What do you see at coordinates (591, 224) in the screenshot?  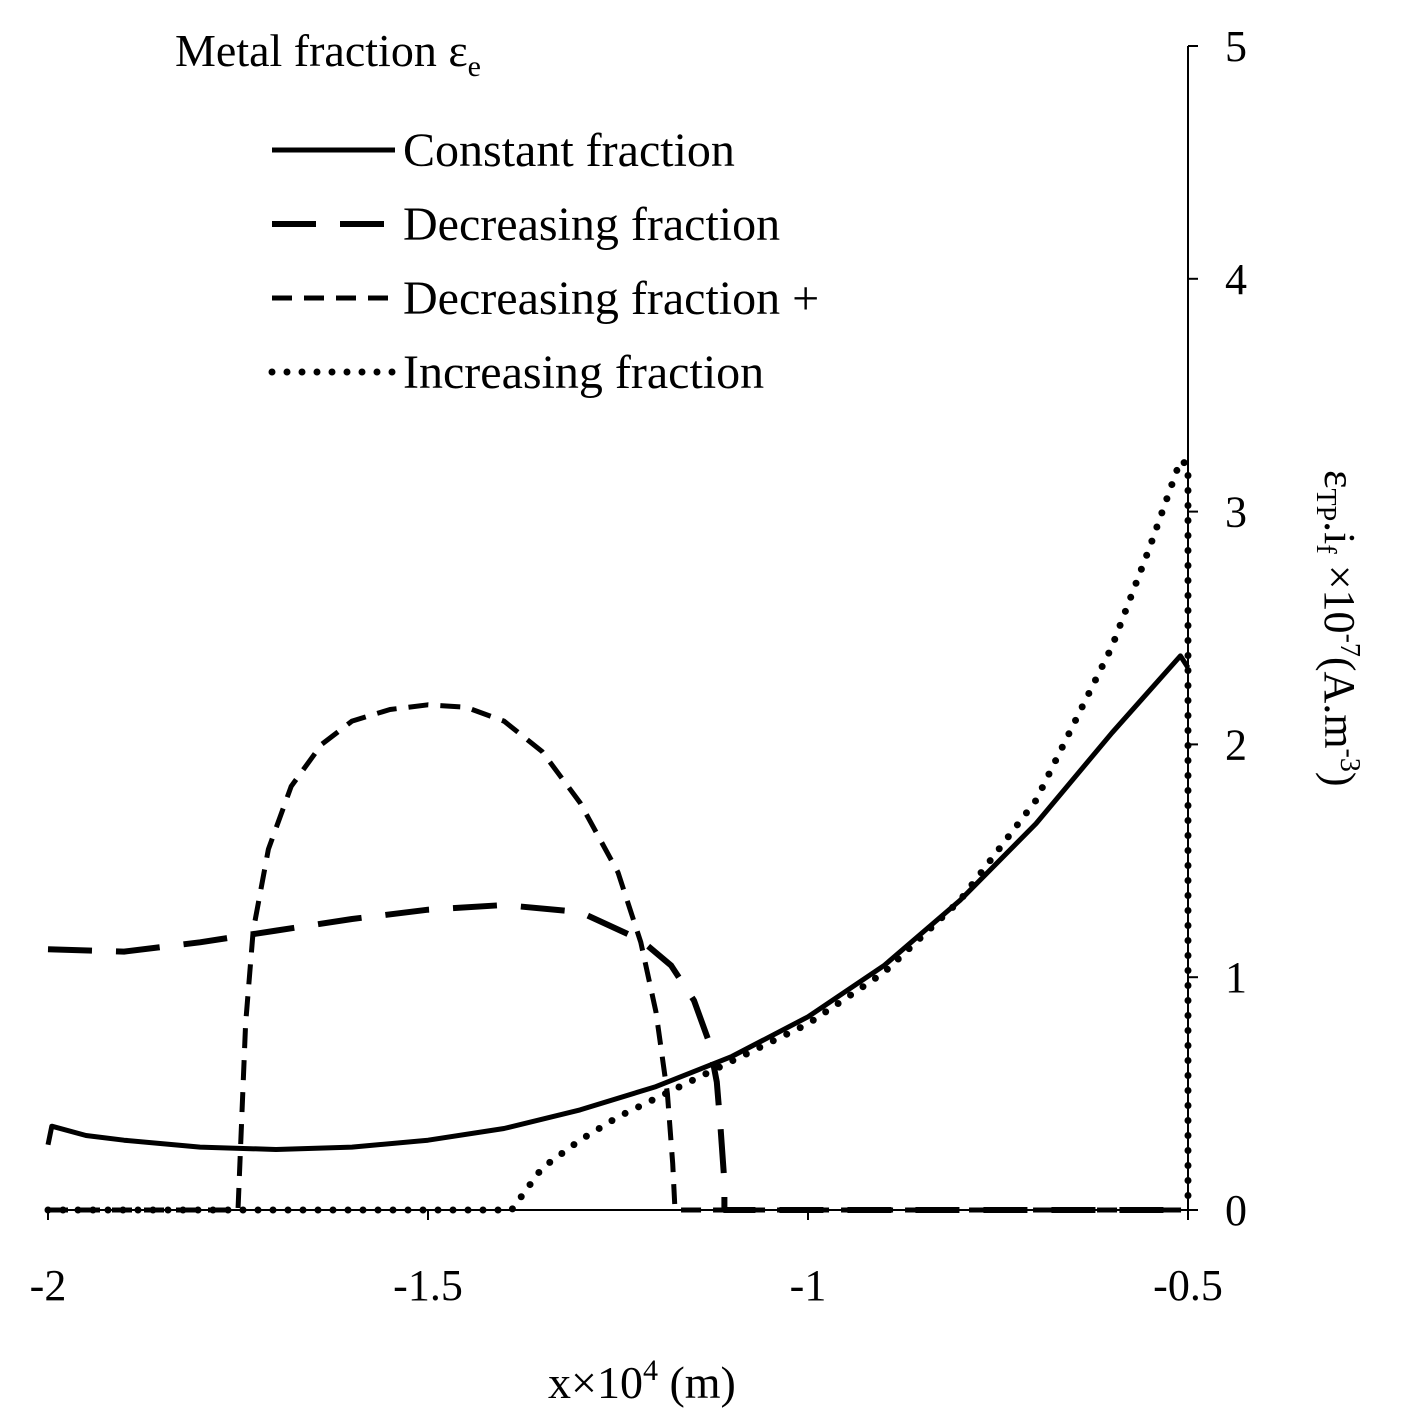 I see `legend-label-2: Decreasing fraction` at bounding box center [591, 224].